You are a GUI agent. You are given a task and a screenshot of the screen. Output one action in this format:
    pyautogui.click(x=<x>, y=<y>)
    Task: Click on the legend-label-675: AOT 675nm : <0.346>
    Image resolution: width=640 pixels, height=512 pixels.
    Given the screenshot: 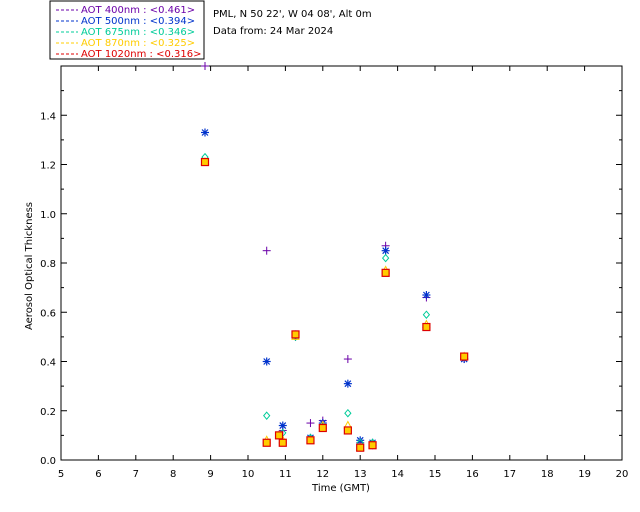 What is the action you would take?
    pyautogui.click(x=138, y=32)
    